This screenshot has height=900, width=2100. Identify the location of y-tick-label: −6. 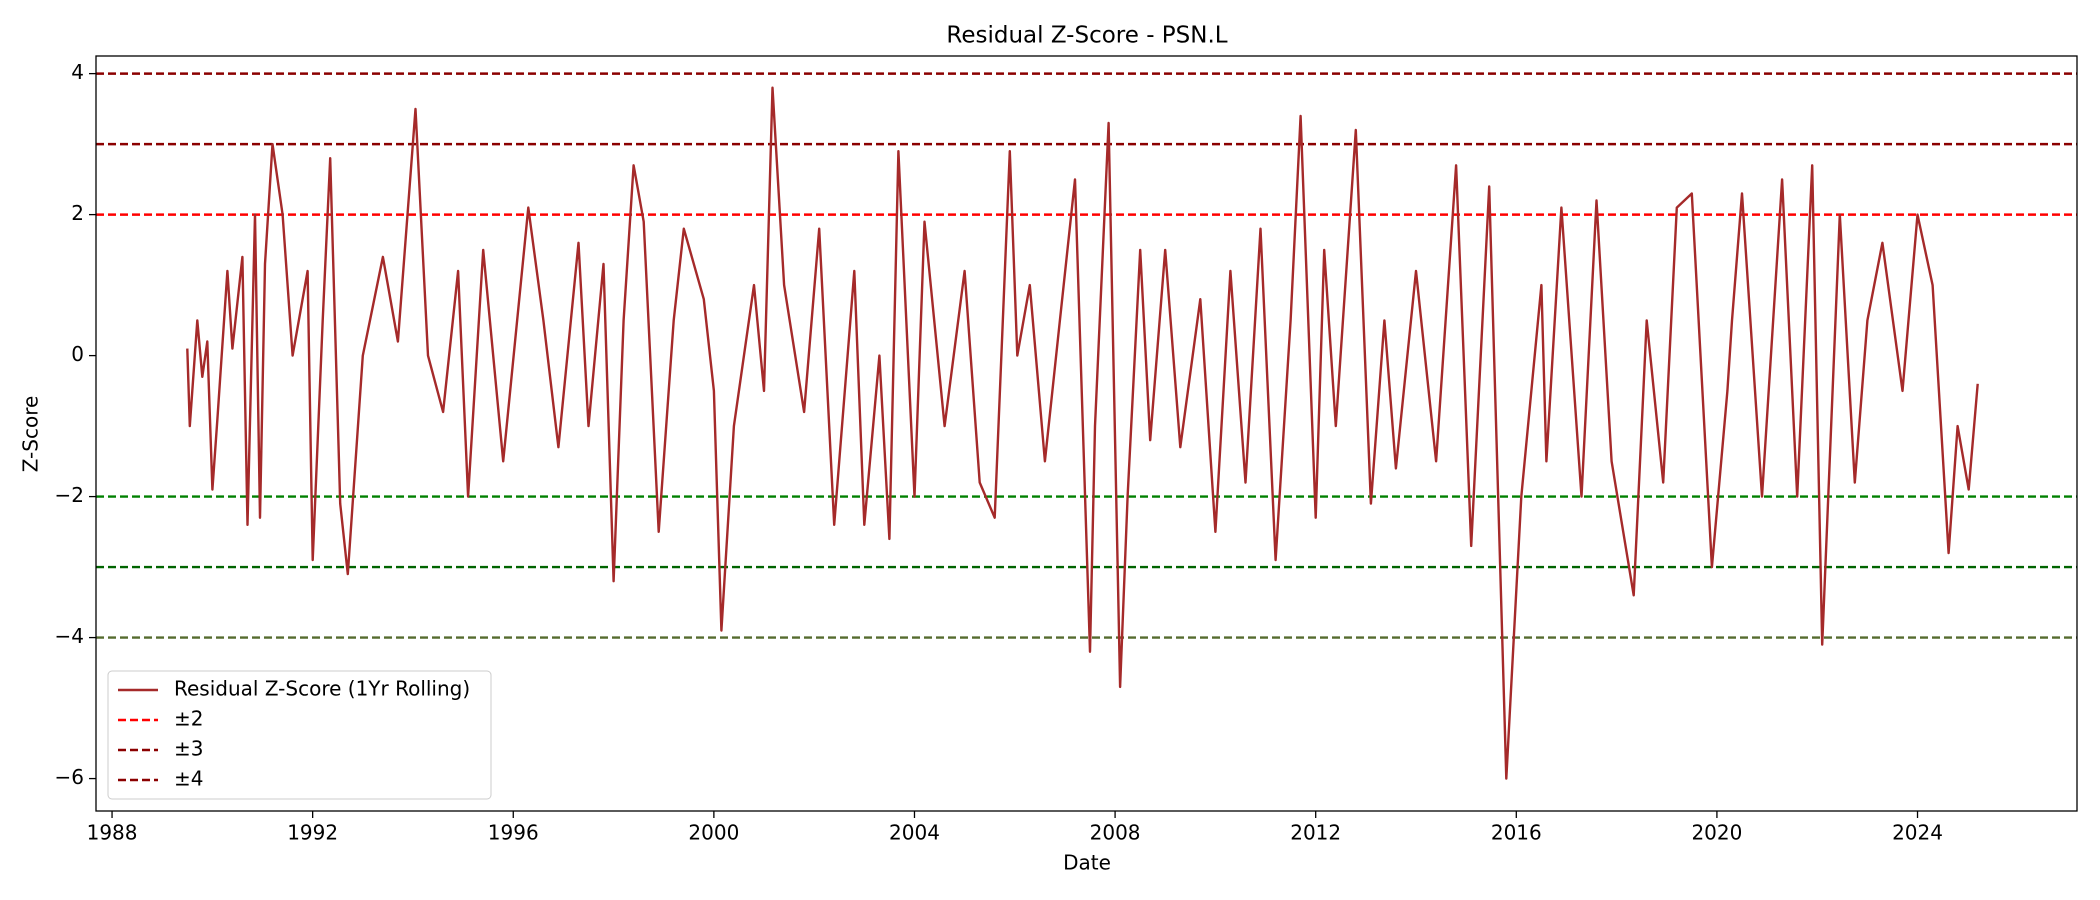
(69, 777).